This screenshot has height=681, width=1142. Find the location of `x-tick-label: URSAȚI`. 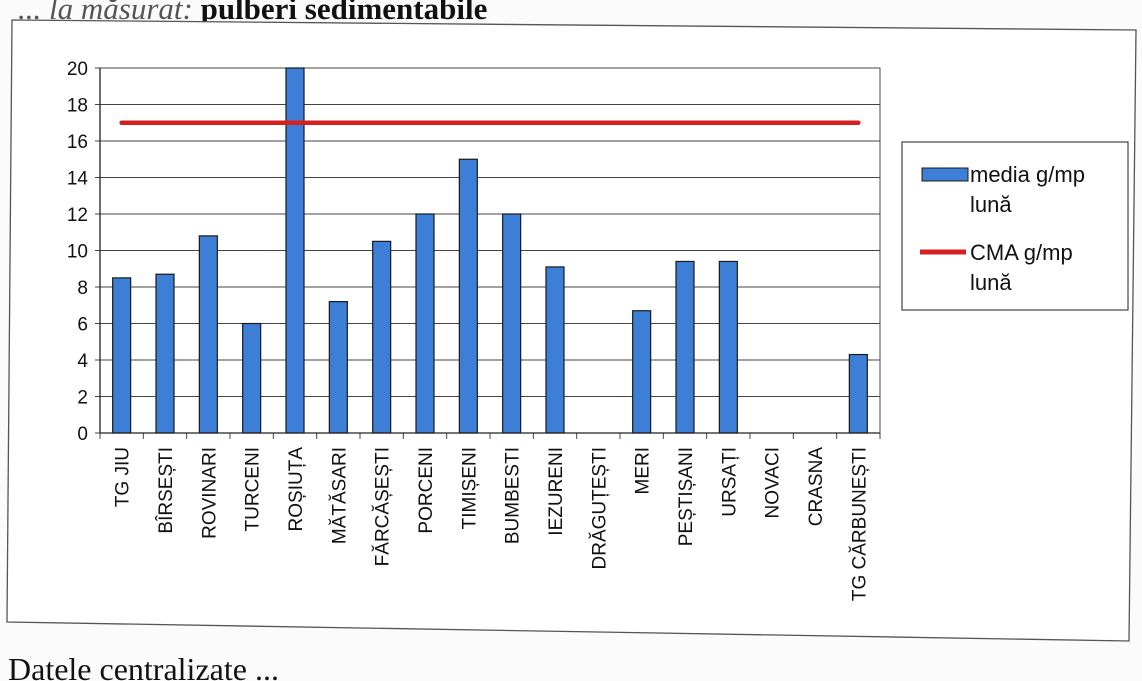

x-tick-label: URSAȚI is located at coordinates (729, 482).